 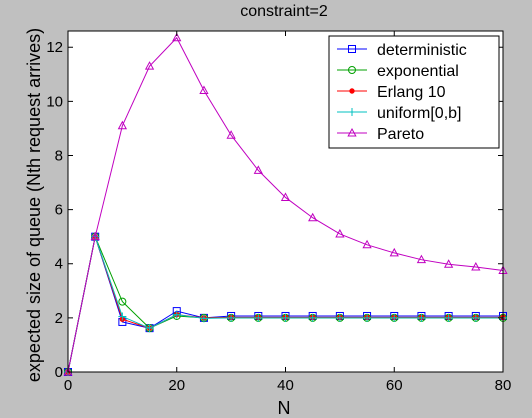 I want to click on legend-label-pareto: Pareto, so click(x=400, y=134).